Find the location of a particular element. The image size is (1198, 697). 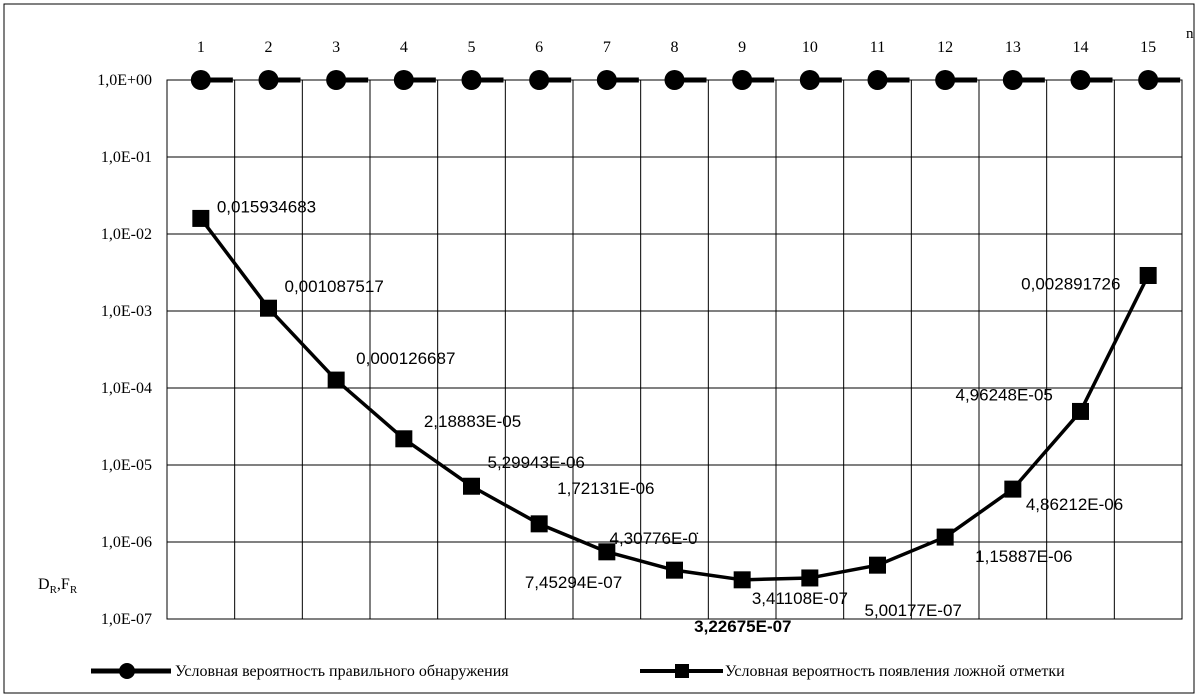

y-axis-name-f-sub: R is located at coordinates (74, 590).